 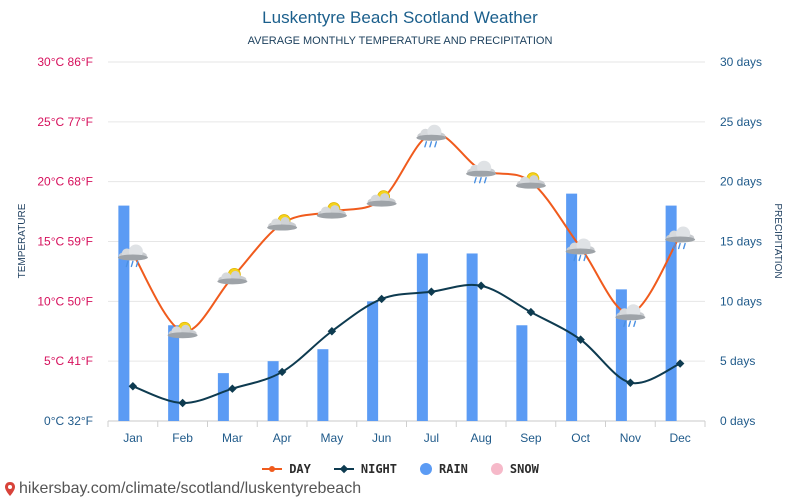 I want to click on legend-snow: SNOW, so click(x=514, y=469).